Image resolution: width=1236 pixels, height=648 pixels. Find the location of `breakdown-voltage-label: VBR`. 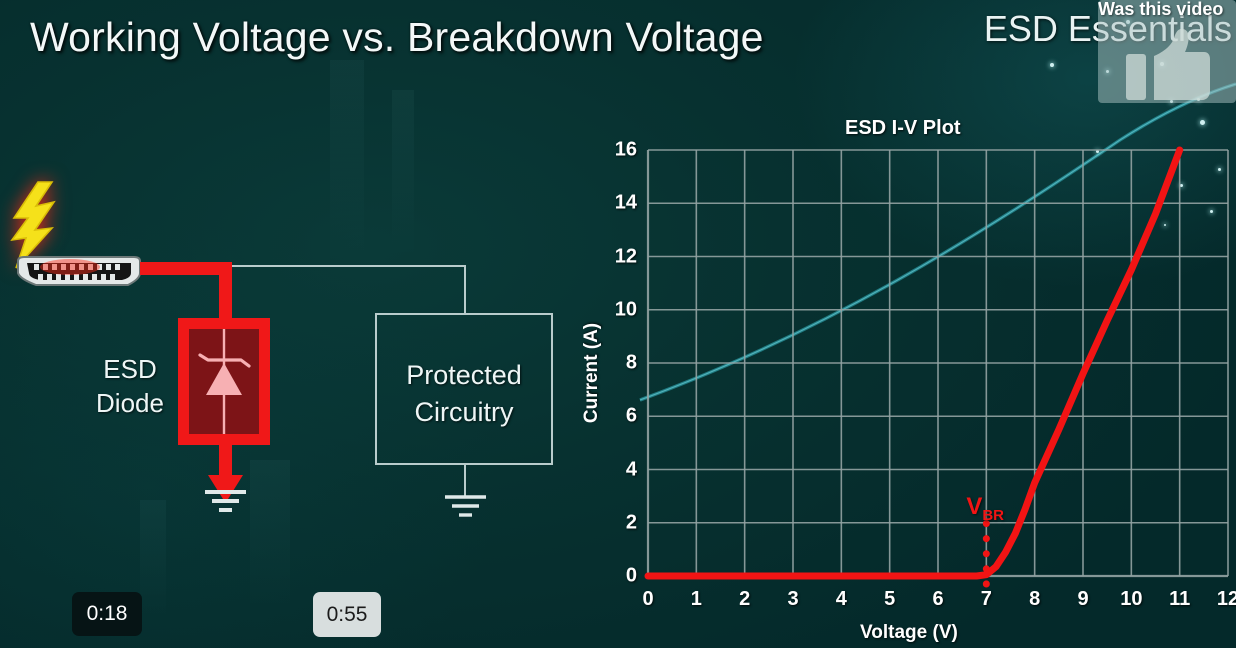

breakdown-voltage-label: VBR is located at coordinates (985, 508).